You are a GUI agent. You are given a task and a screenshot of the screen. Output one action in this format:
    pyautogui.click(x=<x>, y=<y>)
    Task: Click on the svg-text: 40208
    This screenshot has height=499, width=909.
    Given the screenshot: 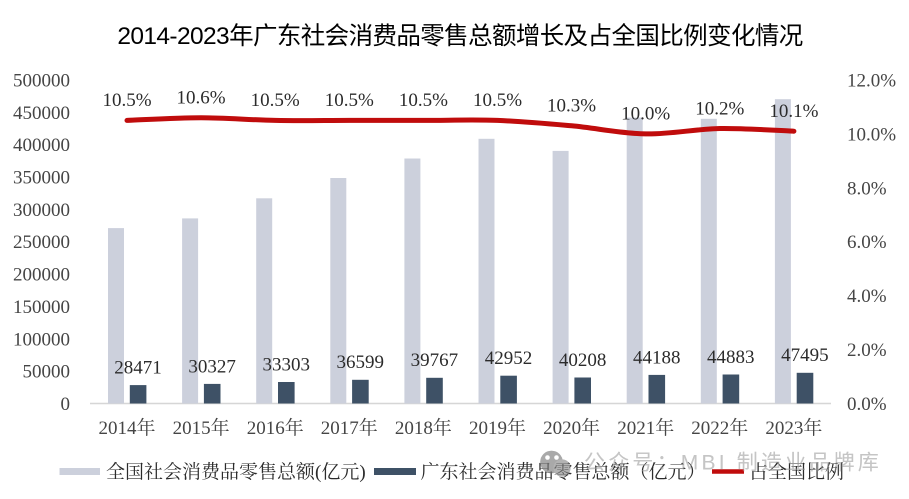 What is the action you would take?
    pyautogui.click(x=583, y=360)
    